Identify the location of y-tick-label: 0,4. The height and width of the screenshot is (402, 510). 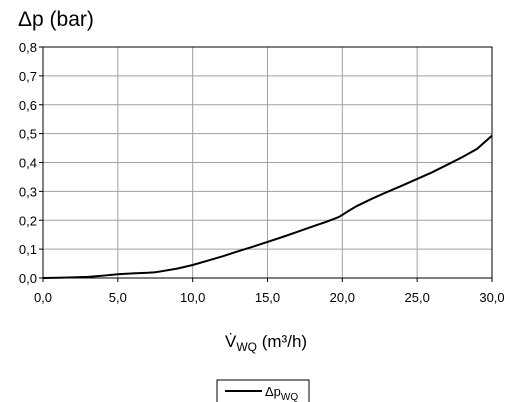
(28, 163).